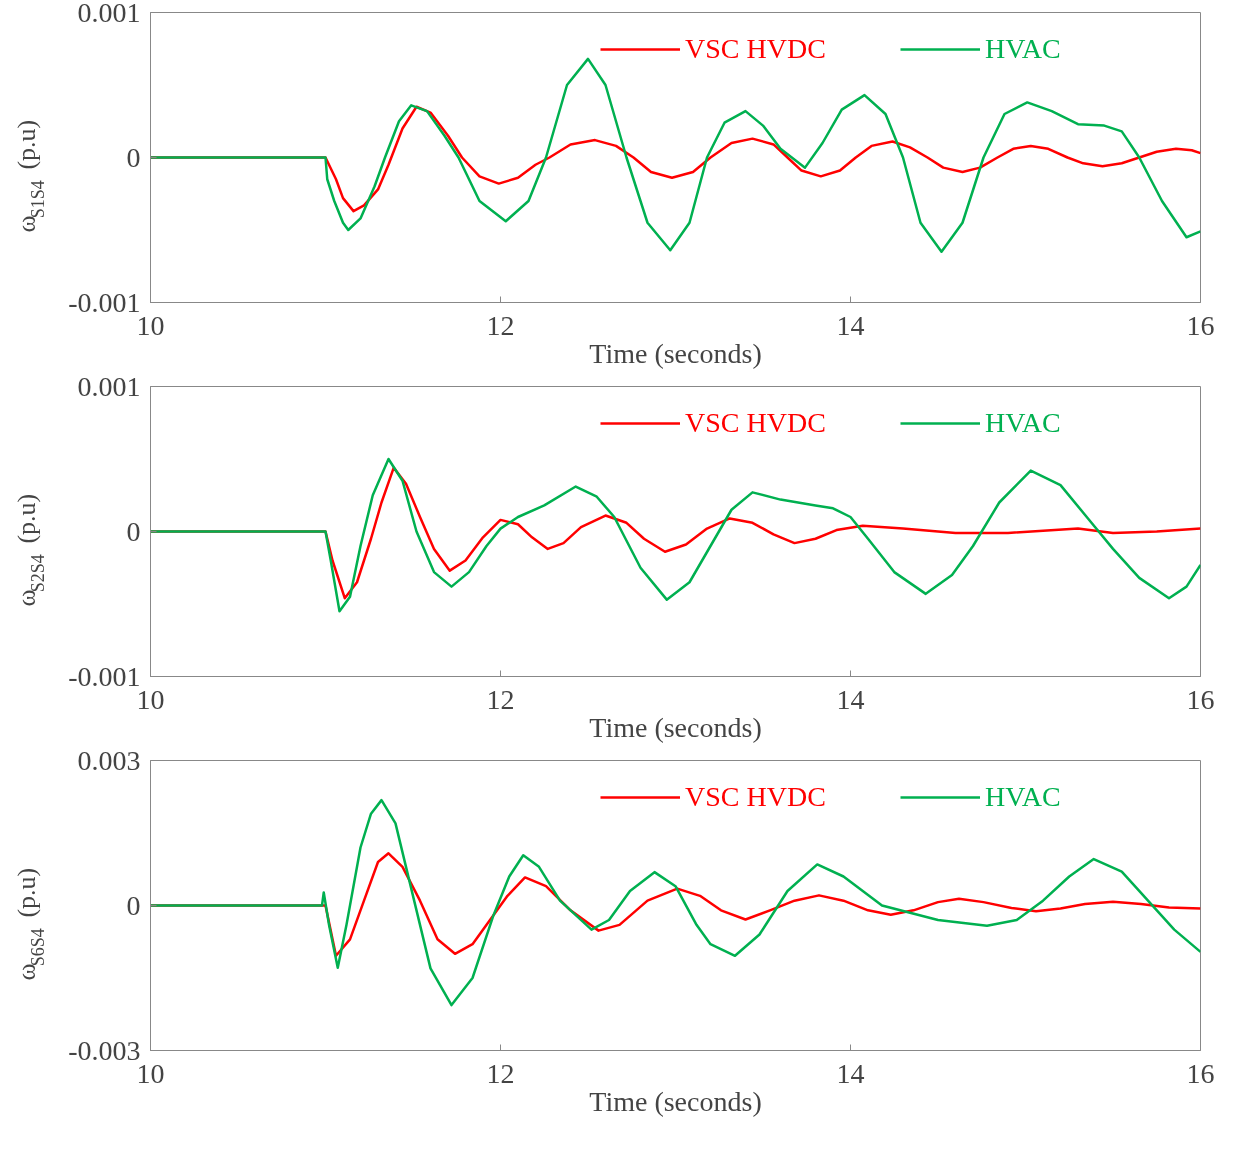 This screenshot has width=1236, height=1166. Describe the element at coordinates (29, 176) in the screenshot. I see `y-axis-title: ωS1S4 (p.u)` at that location.